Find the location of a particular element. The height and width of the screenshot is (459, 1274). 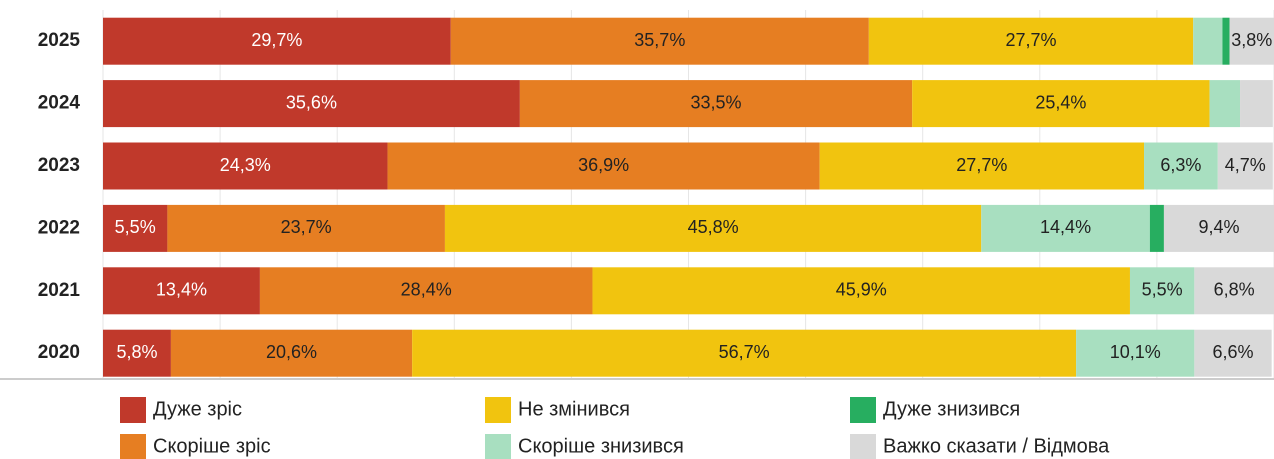

legend-label: Дуже знизився is located at coordinates (951, 409).